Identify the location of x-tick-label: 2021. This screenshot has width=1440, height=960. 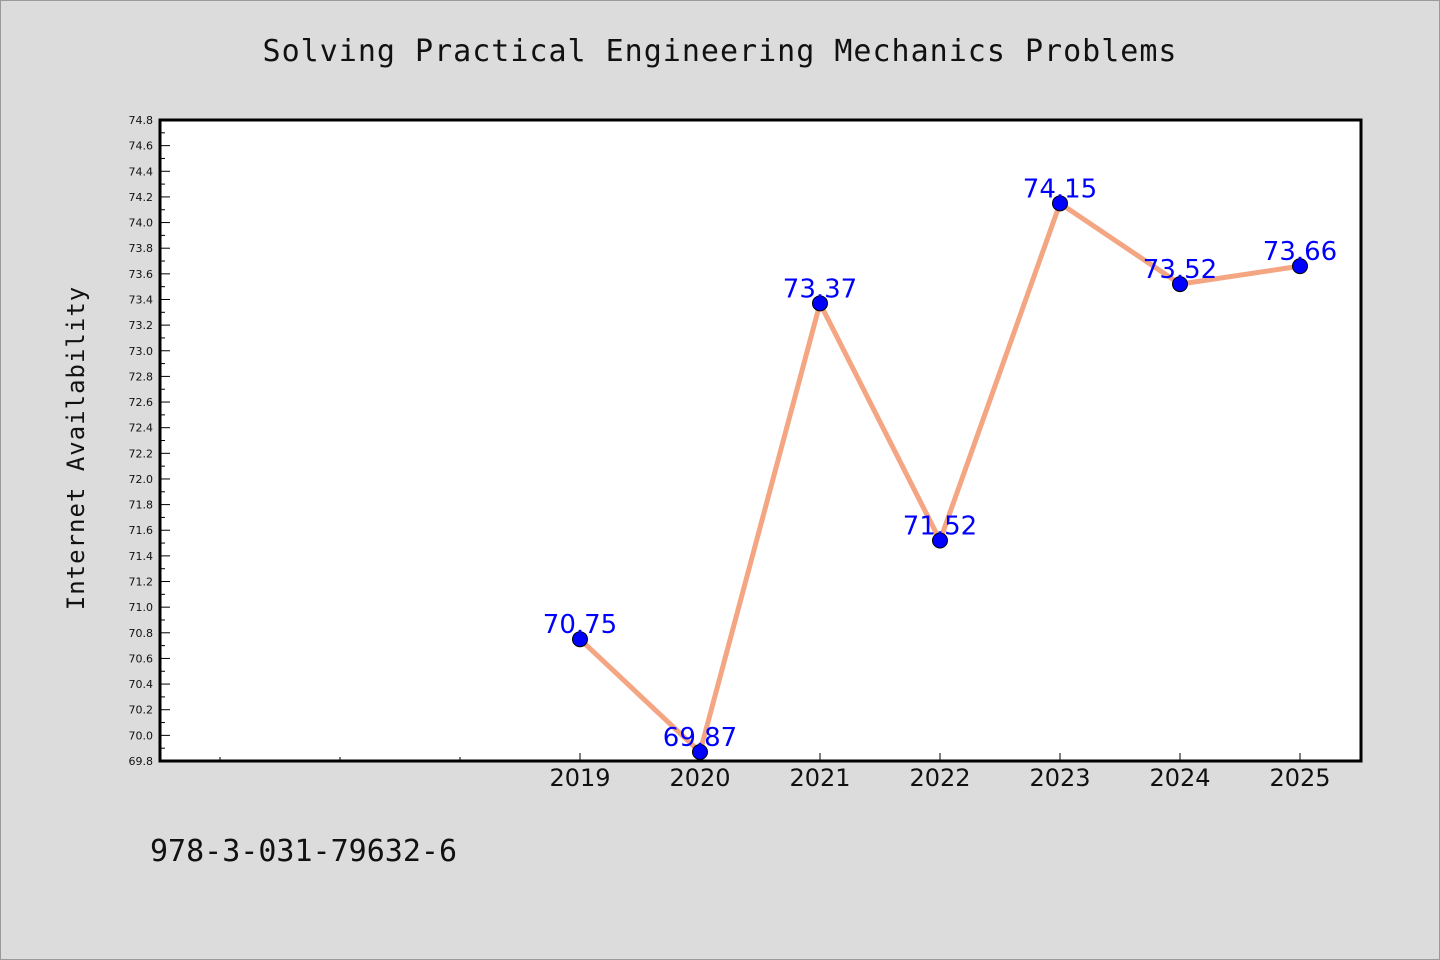
(819, 778).